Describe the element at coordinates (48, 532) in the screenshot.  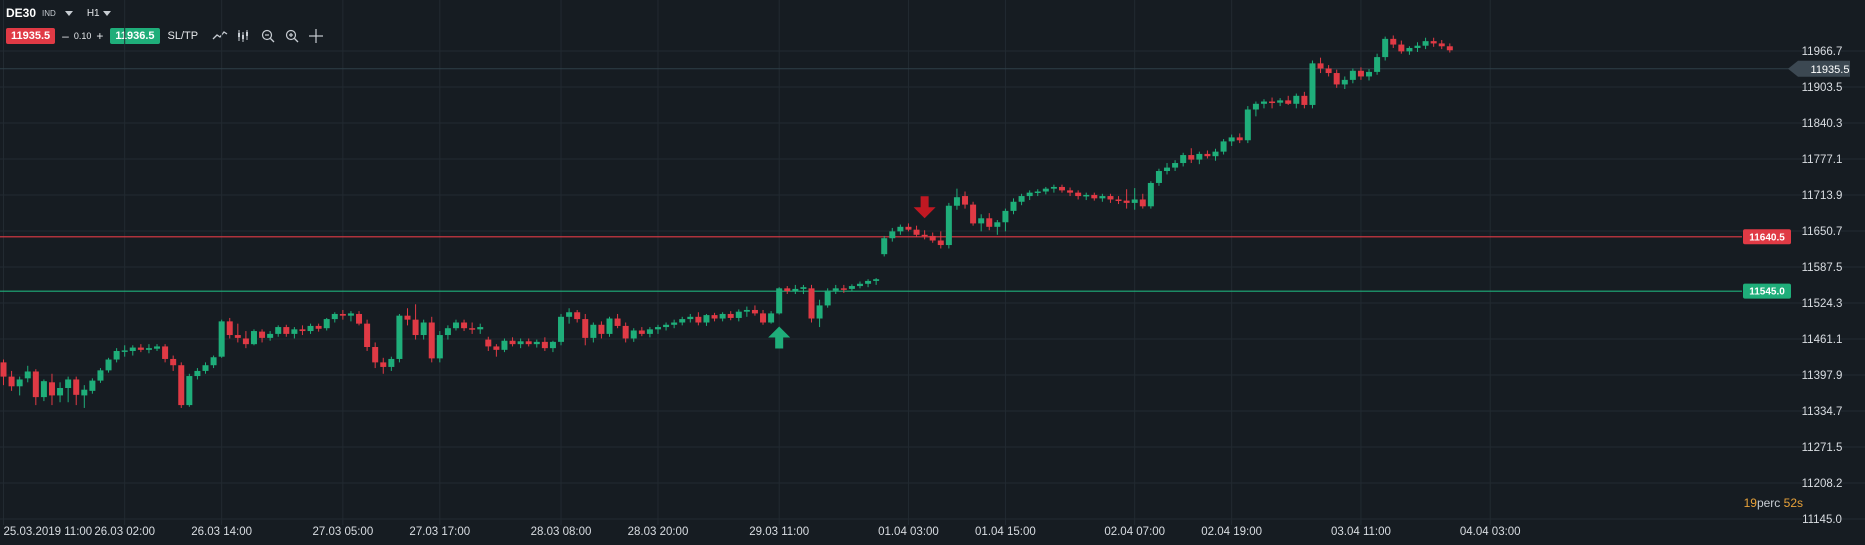
I see `x-tick-label: 25.03.2019 11:00` at that location.